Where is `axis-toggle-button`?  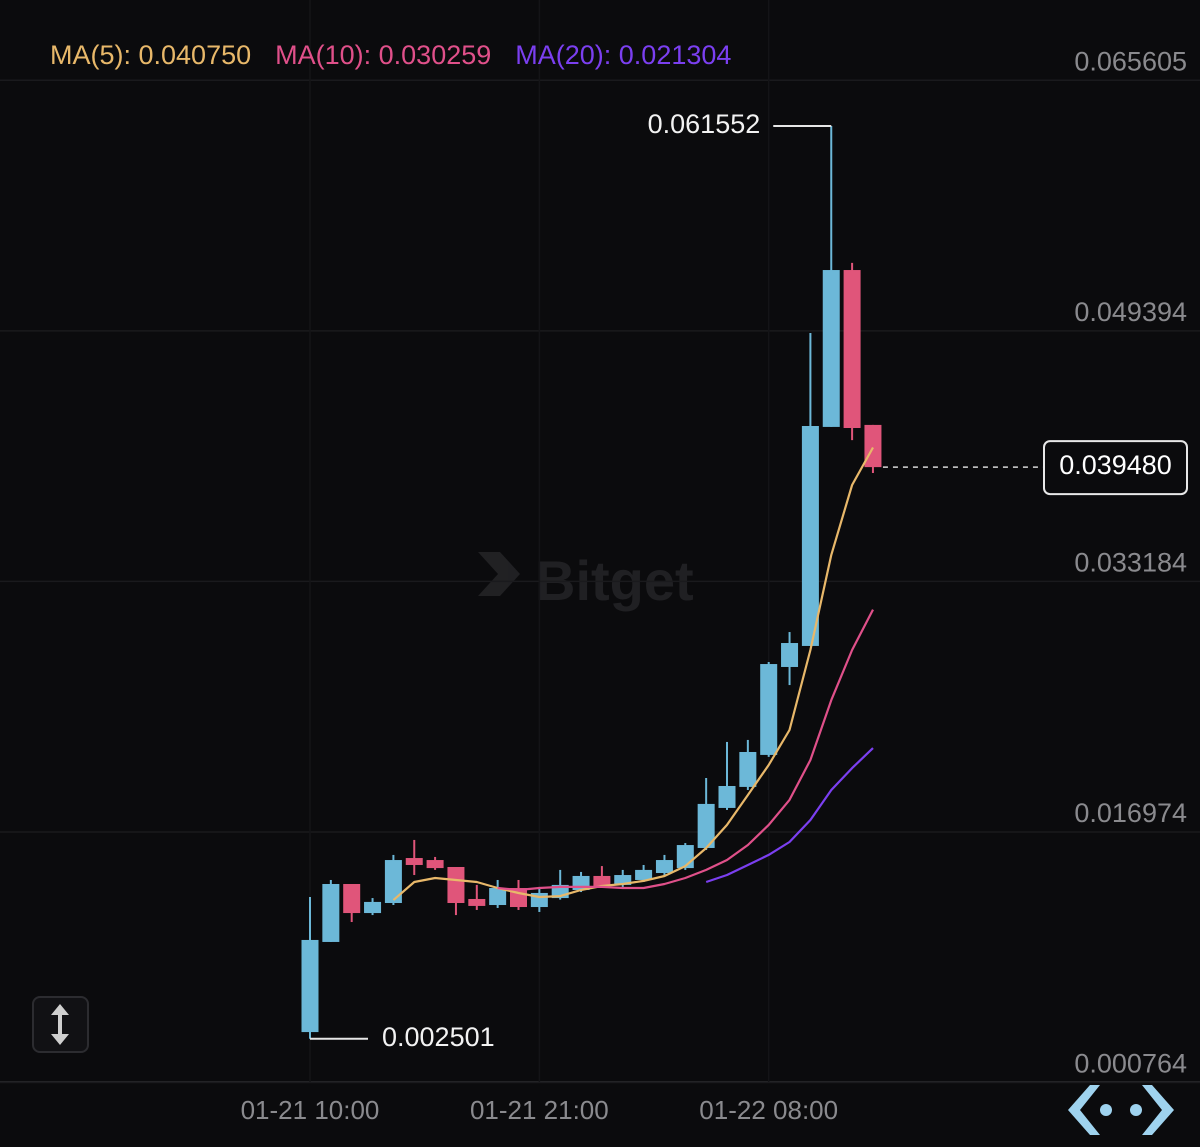
axis-toggle-button is located at coordinates (60, 1024).